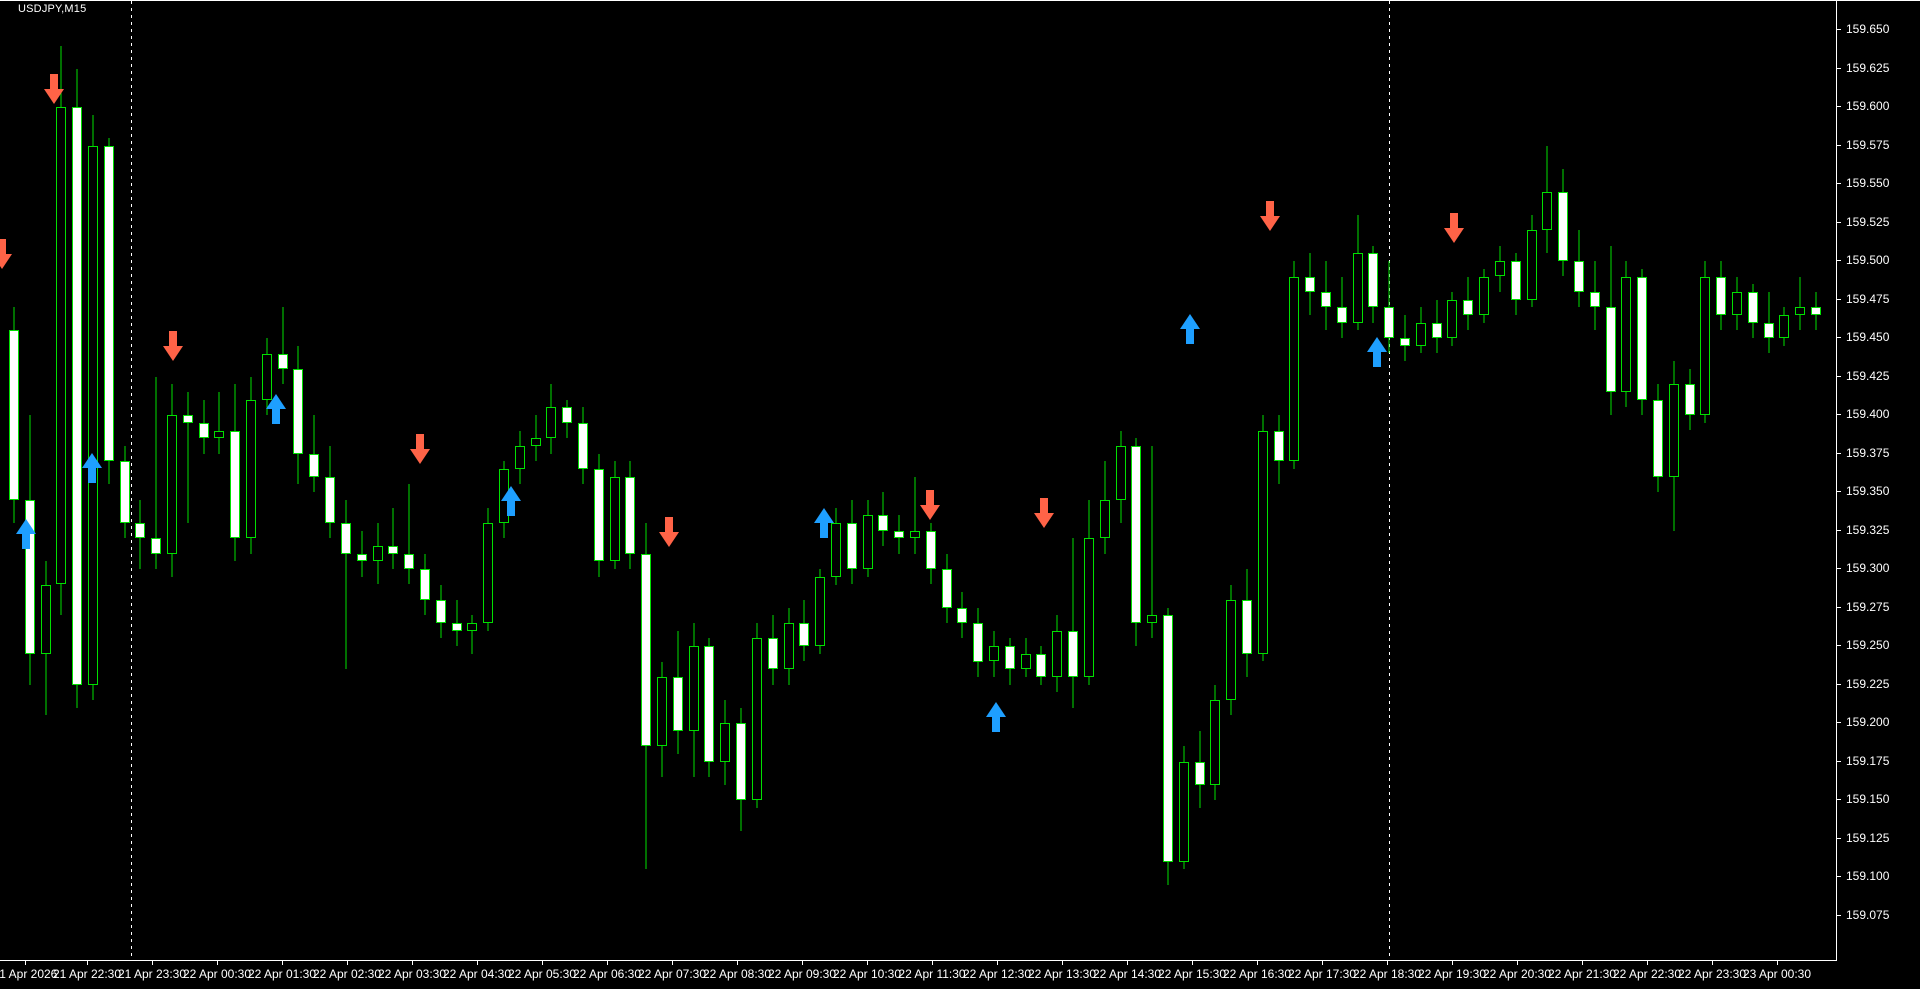 The image size is (1920, 989). I want to click on price-tick-label: 159.650, so click(1868, 29).